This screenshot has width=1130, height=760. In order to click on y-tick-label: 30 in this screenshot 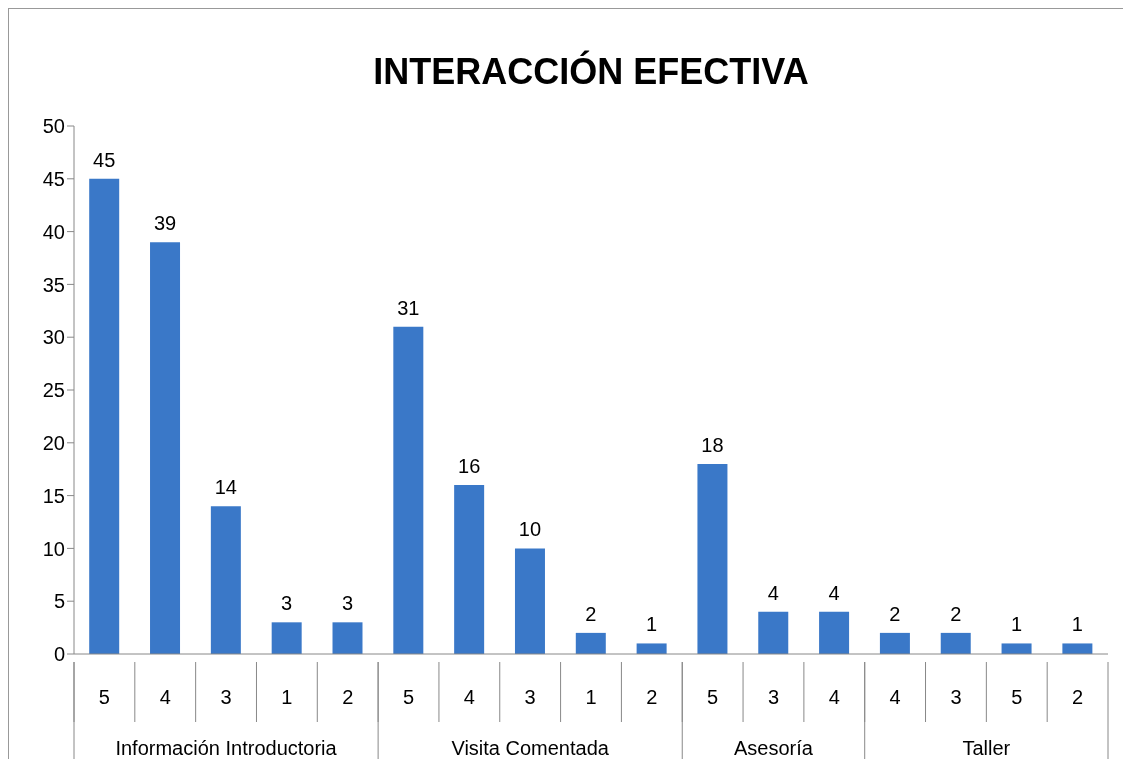, I will do `click(53, 337)`.